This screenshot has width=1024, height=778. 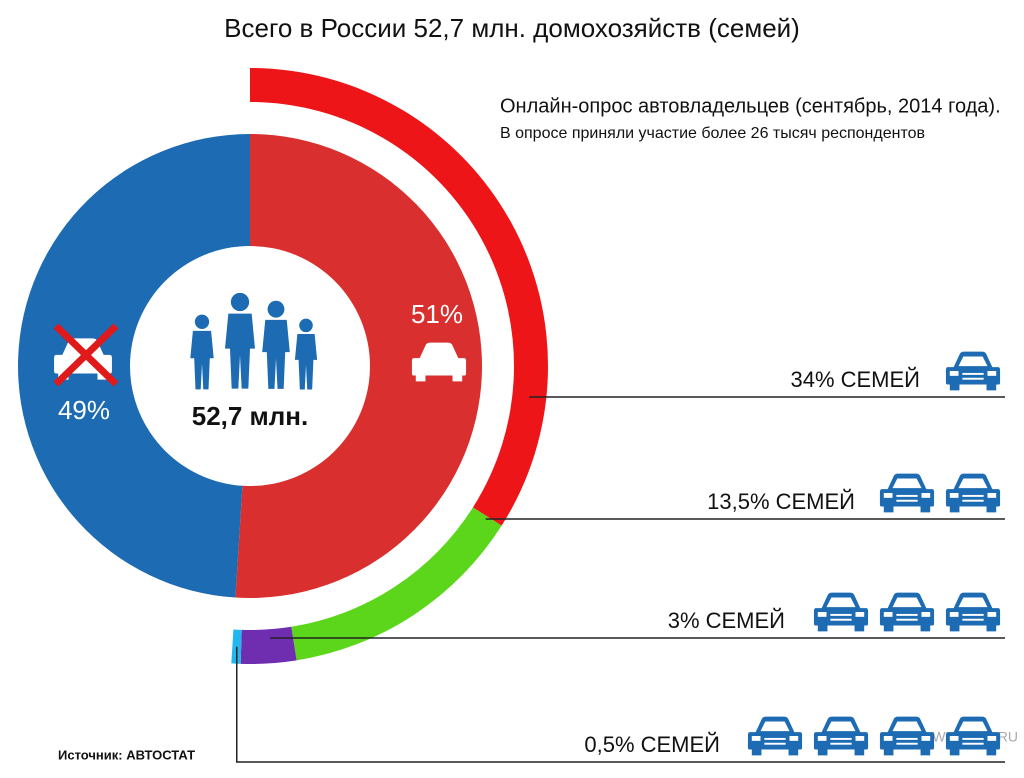 What do you see at coordinates (250, 416) in the screenshot?
I see `center-label: 52,7 млн.` at bounding box center [250, 416].